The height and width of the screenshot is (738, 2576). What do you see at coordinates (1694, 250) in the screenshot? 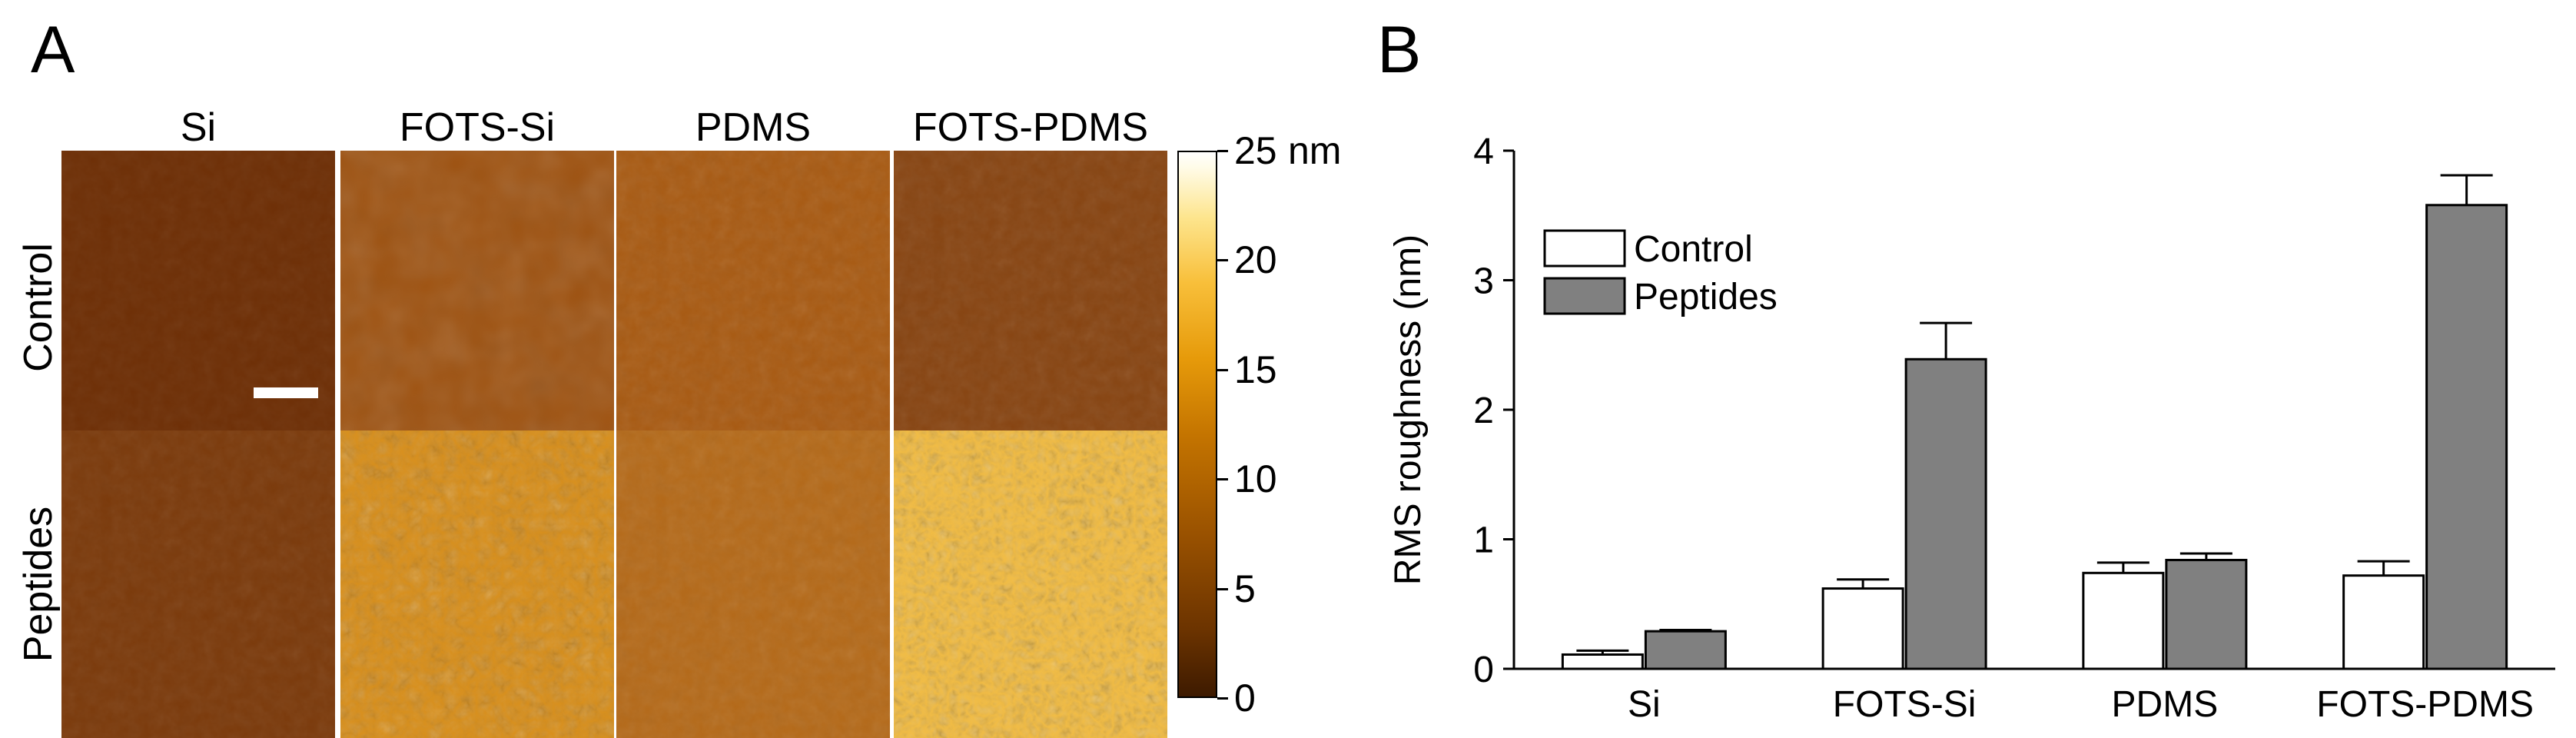
I see `legend-label-control: Control` at bounding box center [1694, 250].